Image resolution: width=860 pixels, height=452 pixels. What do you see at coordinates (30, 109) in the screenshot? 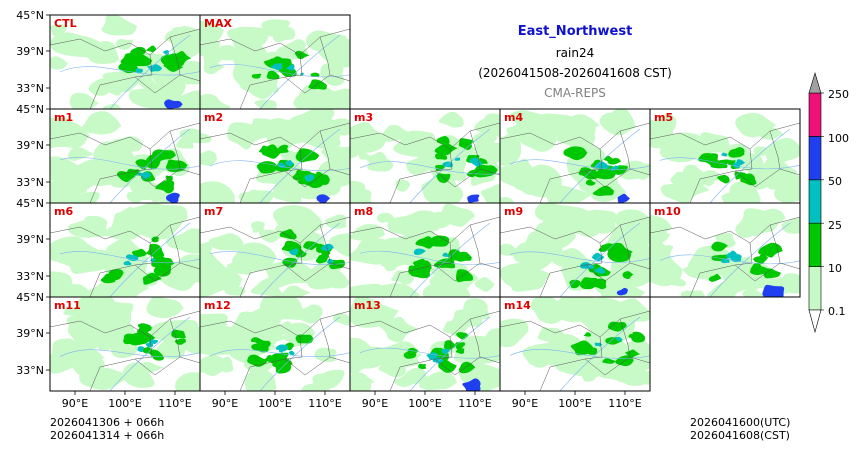
I see `lat-label: 45°N` at bounding box center [30, 109].